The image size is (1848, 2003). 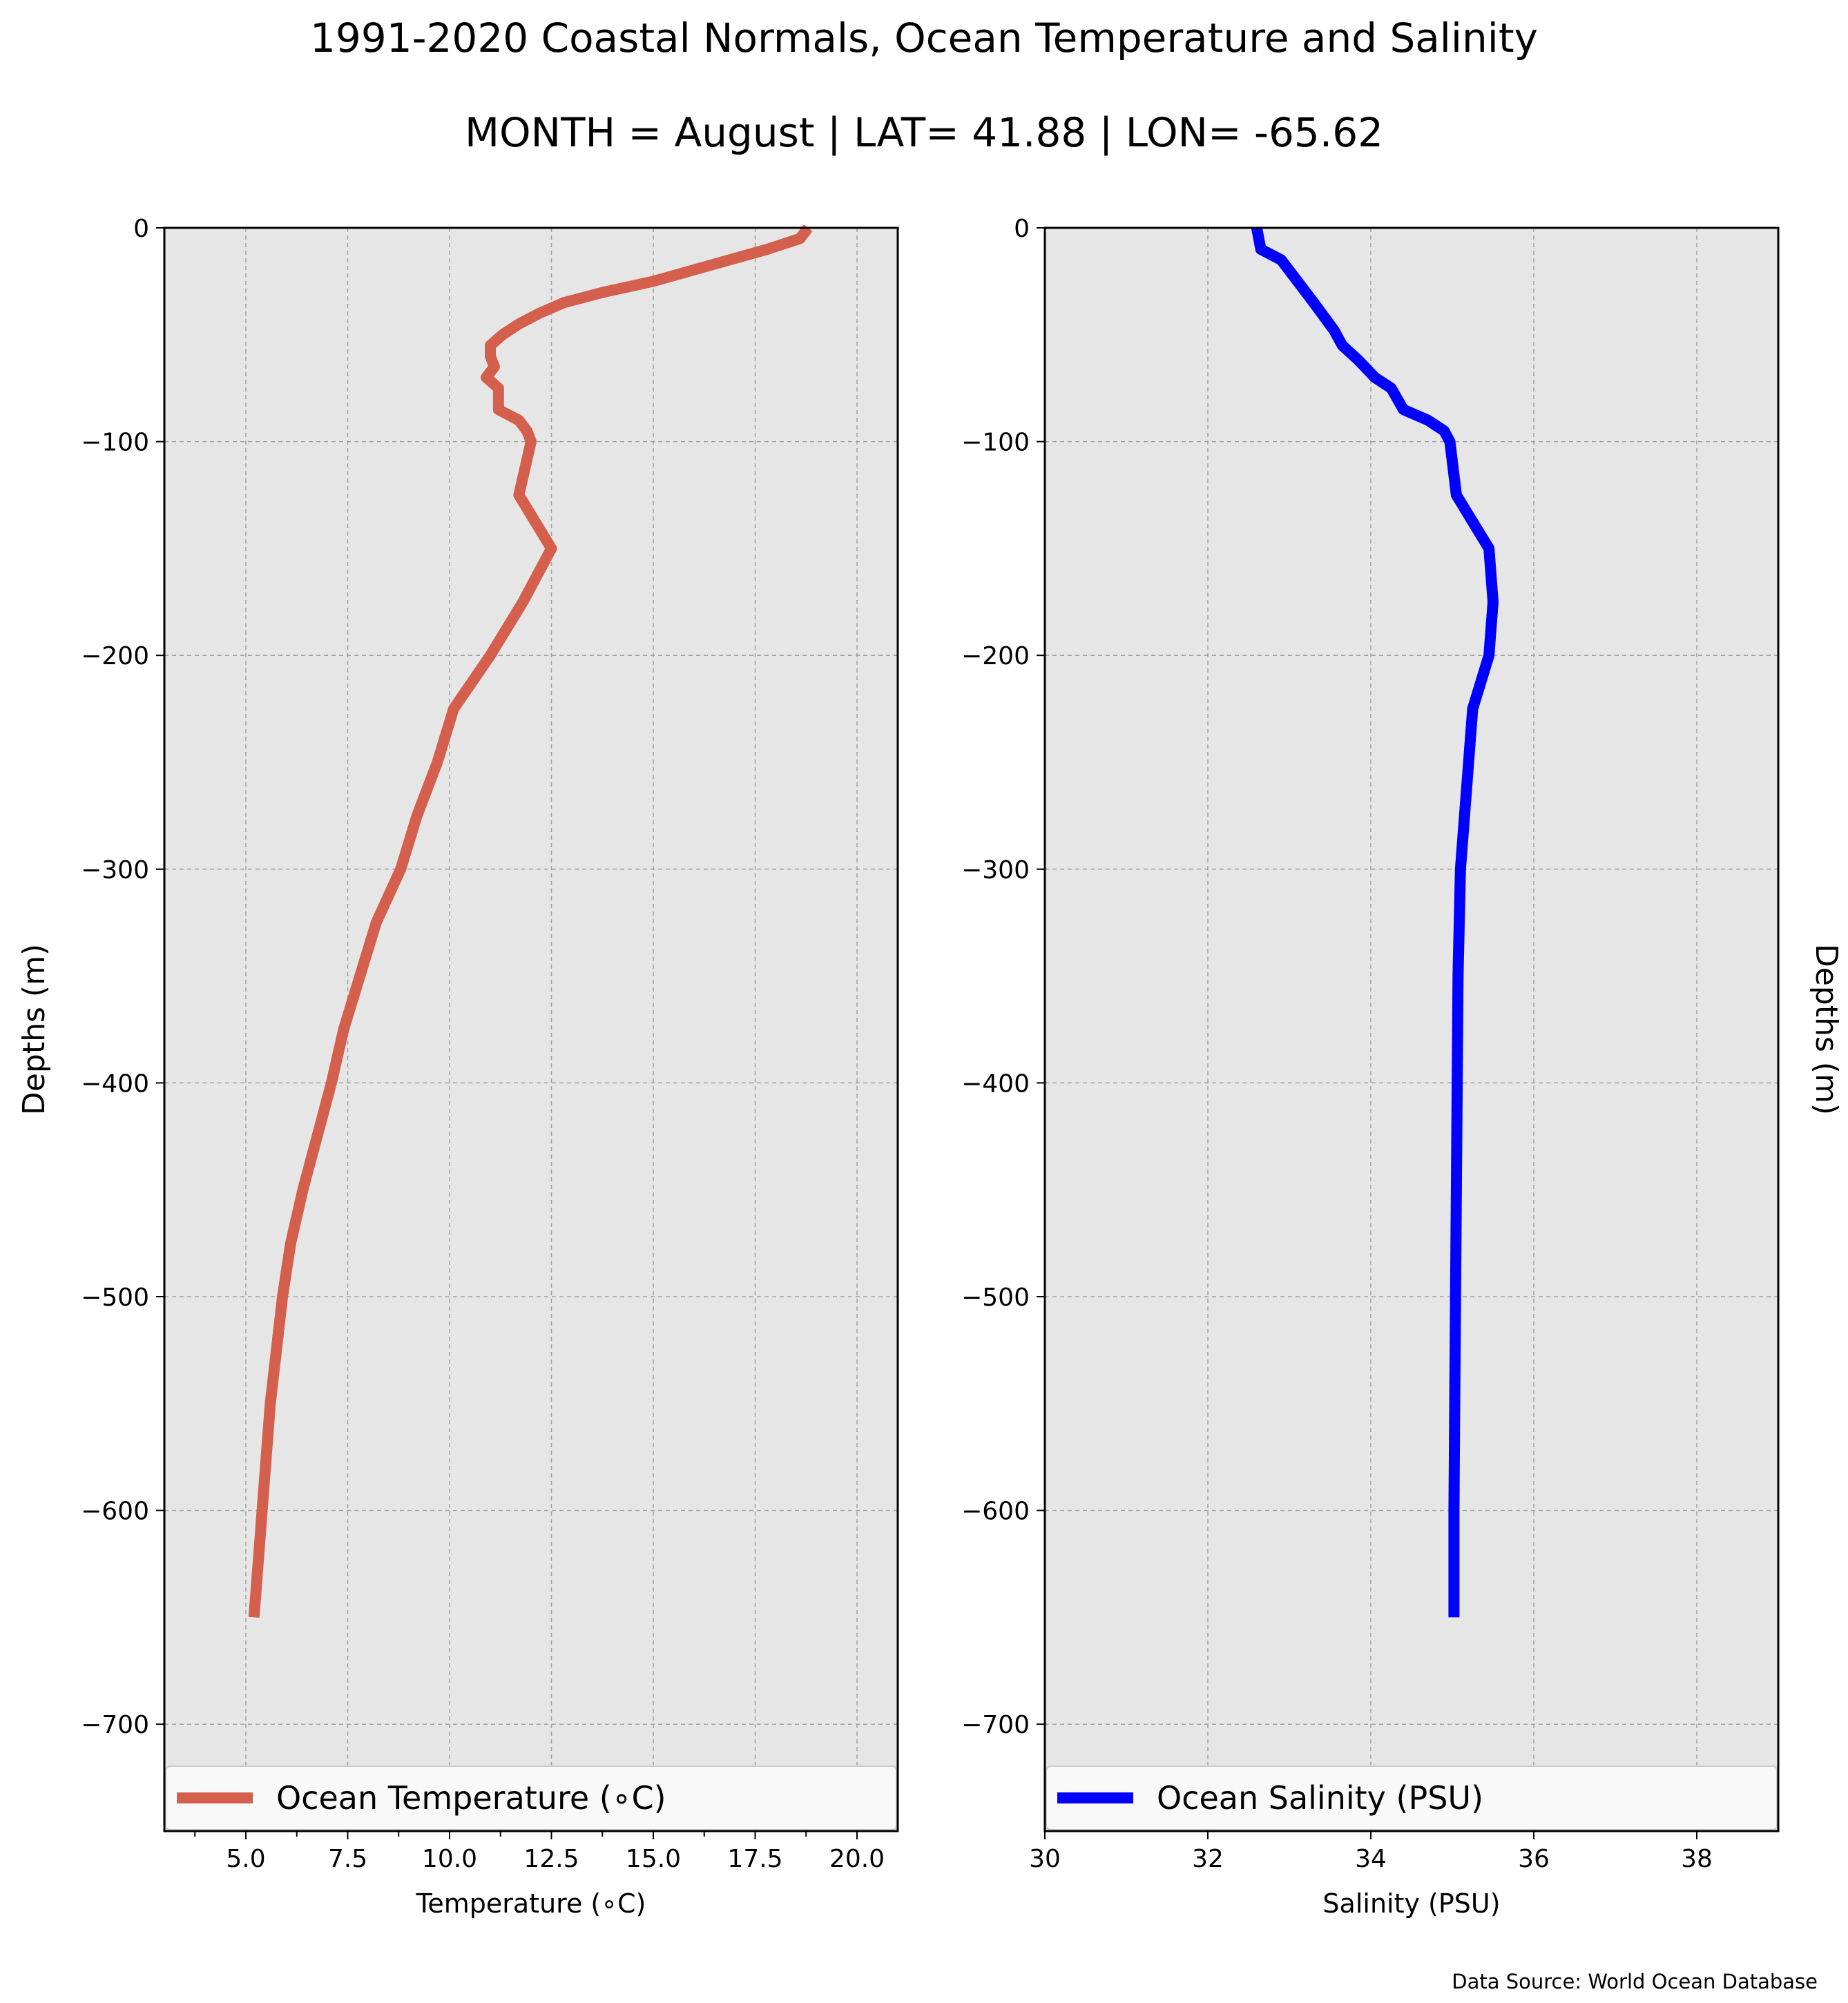 I want to click on salinity-ylabel: Depths (m), so click(x=1826, y=1029).